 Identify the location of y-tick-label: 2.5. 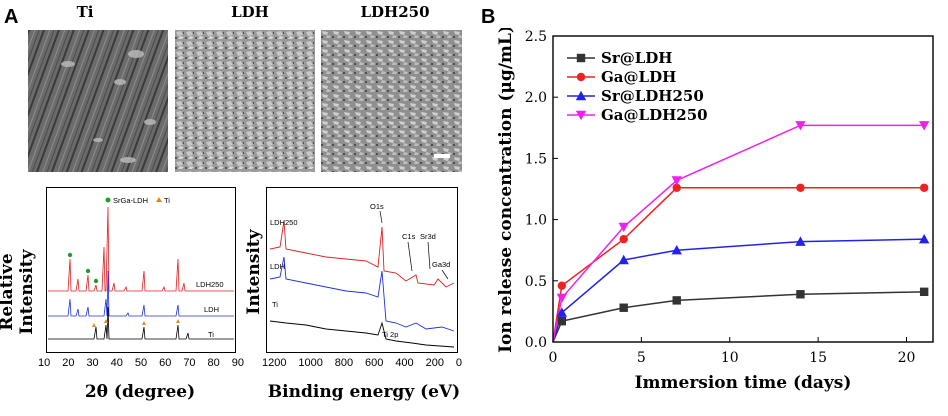
(536, 37).